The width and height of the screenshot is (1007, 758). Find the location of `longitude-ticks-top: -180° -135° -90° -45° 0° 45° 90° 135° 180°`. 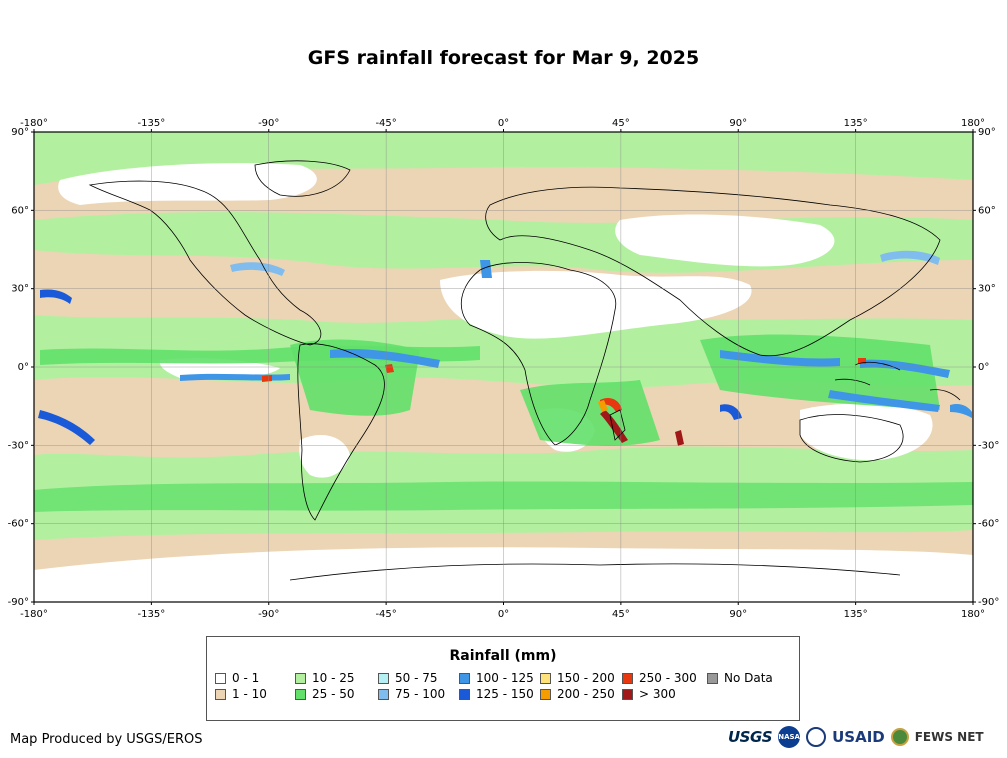

longitude-ticks-top: -180° -135° -90° -45° 0° 45° 90° 135° 180° is located at coordinates (502, 125).